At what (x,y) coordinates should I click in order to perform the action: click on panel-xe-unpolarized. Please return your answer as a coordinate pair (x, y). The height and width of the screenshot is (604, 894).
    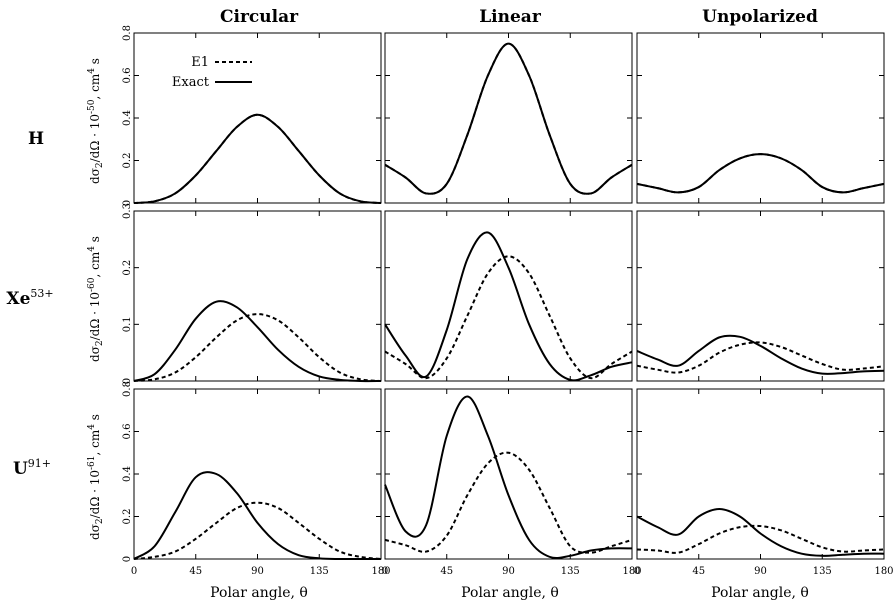
    Looking at the image, I should click on (760, 296).